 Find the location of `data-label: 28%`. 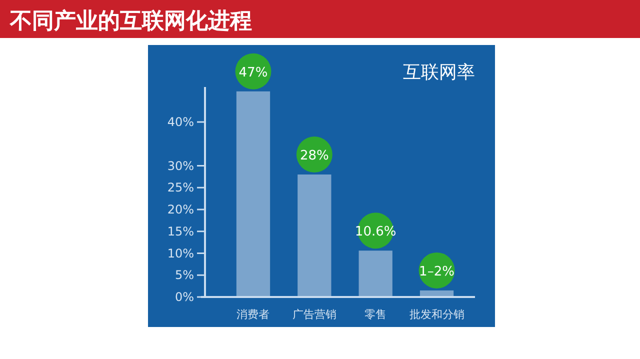

data-label: 28% is located at coordinates (314, 156).